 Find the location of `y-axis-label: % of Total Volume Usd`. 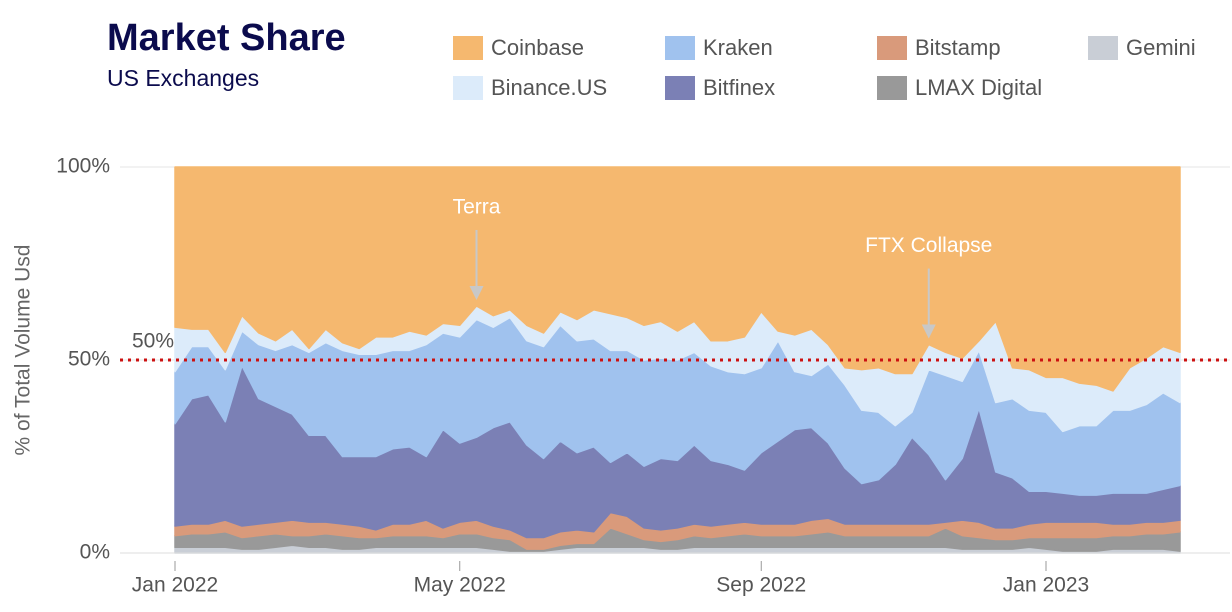

y-axis-label: % of Total Volume Usd is located at coordinates (23, 350).